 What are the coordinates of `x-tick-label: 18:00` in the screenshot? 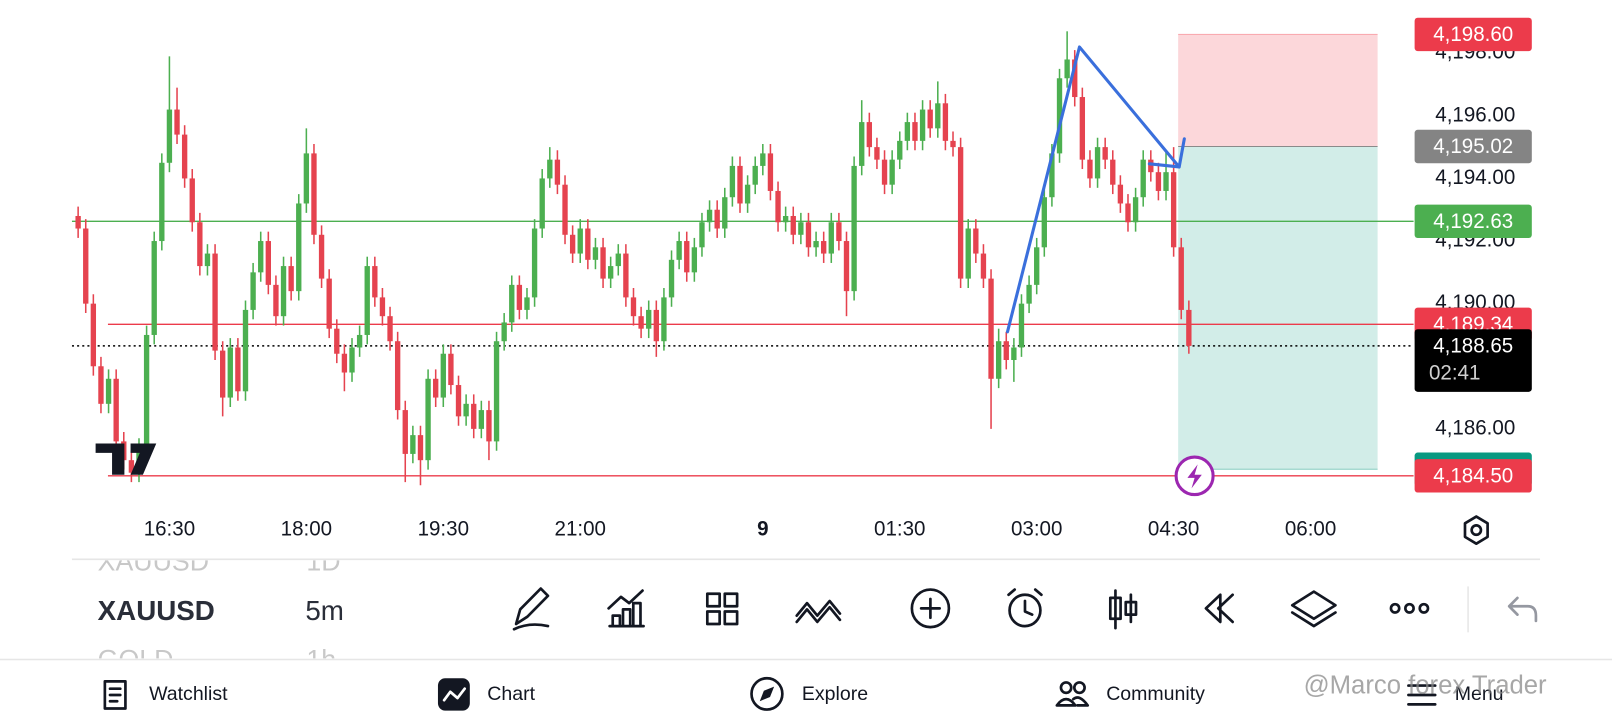 It's located at (306, 528).